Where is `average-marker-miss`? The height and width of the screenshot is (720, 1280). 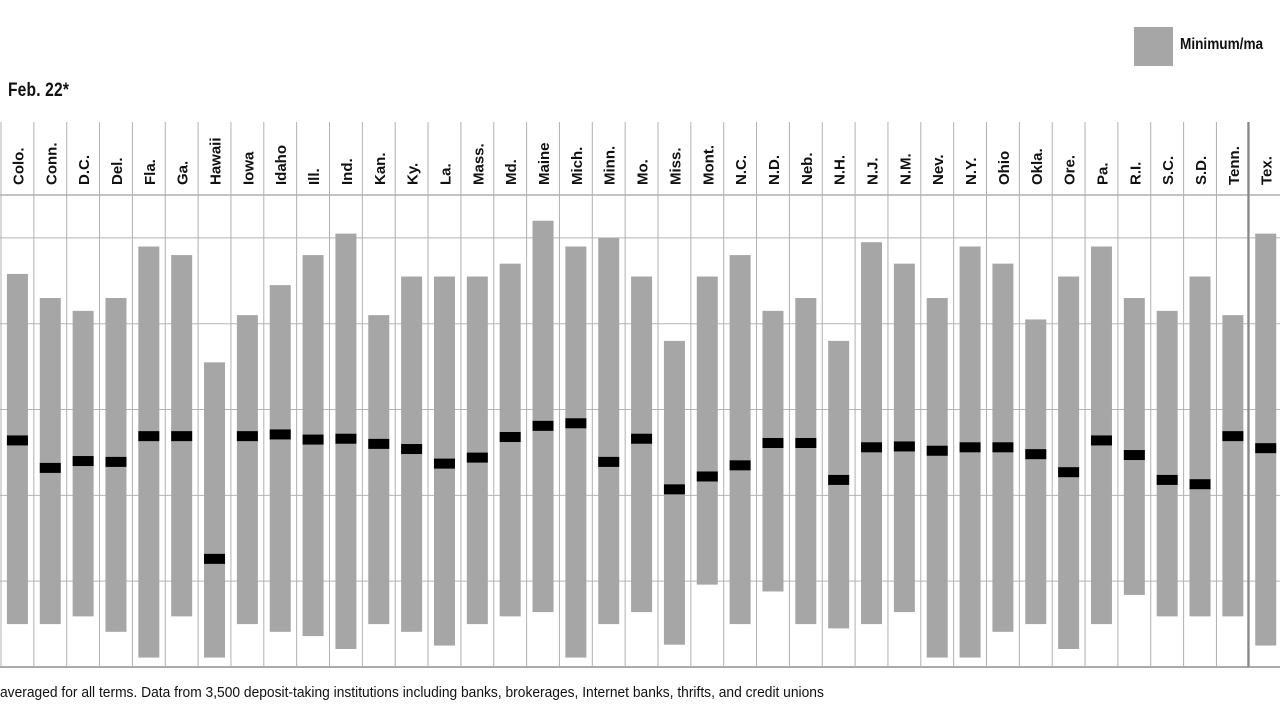 average-marker-miss is located at coordinates (674, 489).